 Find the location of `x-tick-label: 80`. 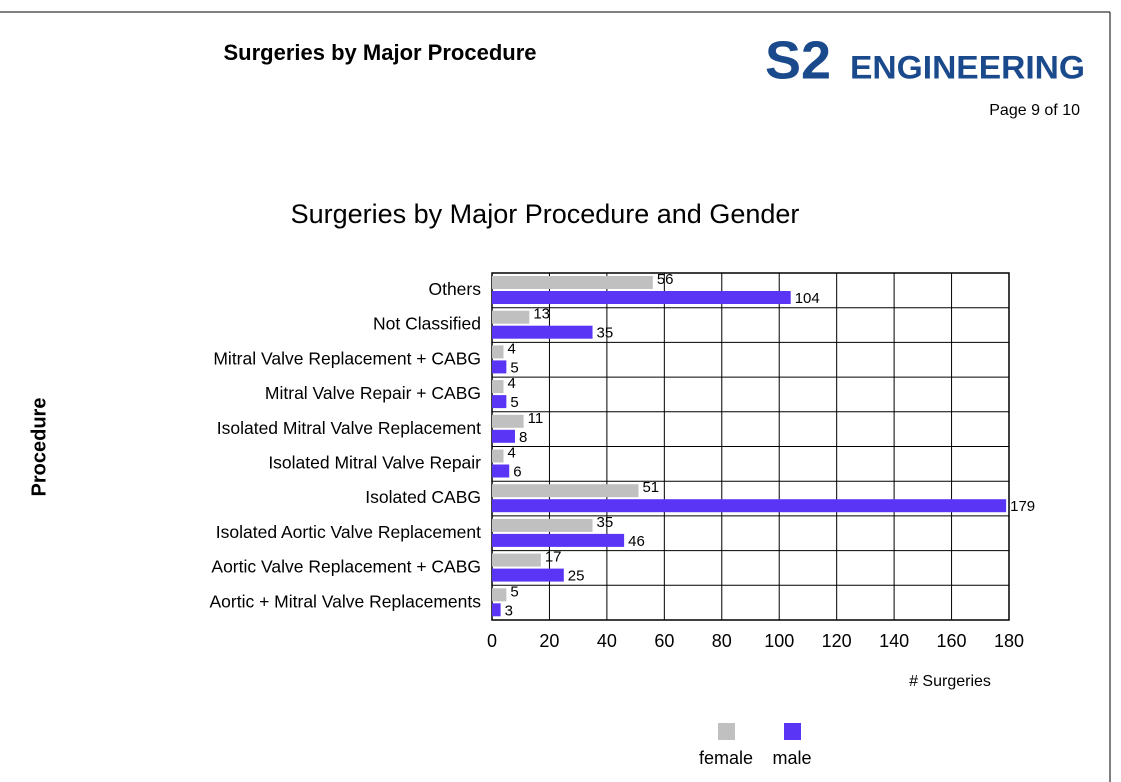

x-tick-label: 80 is located at coordinates (722, 641).